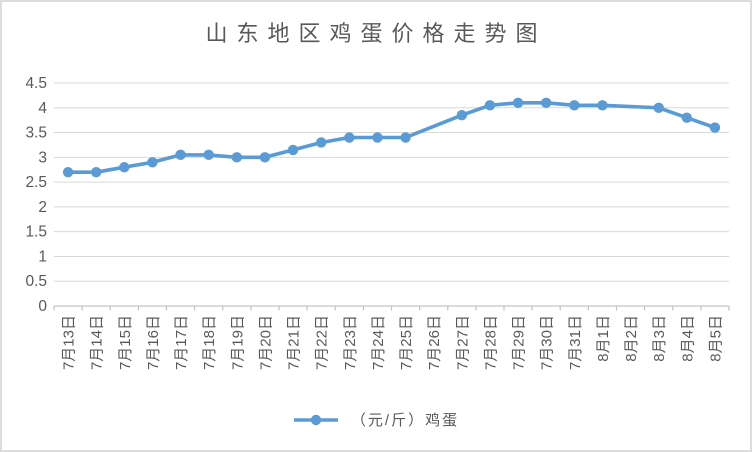 This screenshot has height=452, width=752. Describe the element at coordinates (42, 157) in the screenshot. I see `y-axis-tick-label: 3` at that location.